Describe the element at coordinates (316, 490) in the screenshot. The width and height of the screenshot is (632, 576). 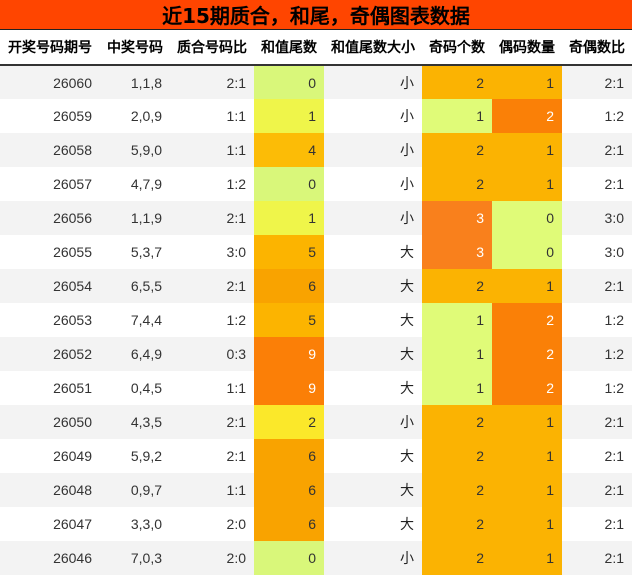
I see `table-row: 26048 0,9,7 1:1 6 大 2 1 2:1` at that location.